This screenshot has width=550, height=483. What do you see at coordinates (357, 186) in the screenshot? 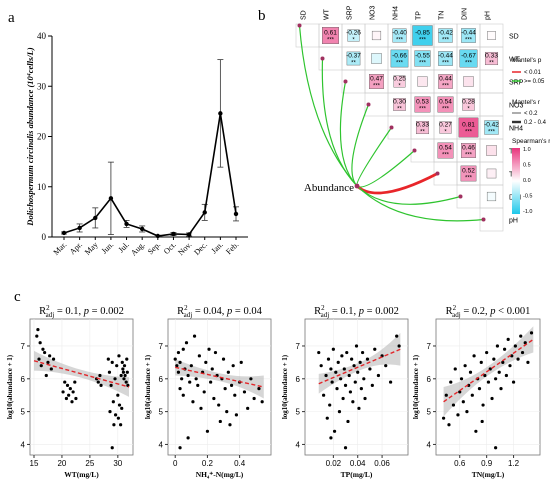
I see `node-point` at bounding box center [357, 186].